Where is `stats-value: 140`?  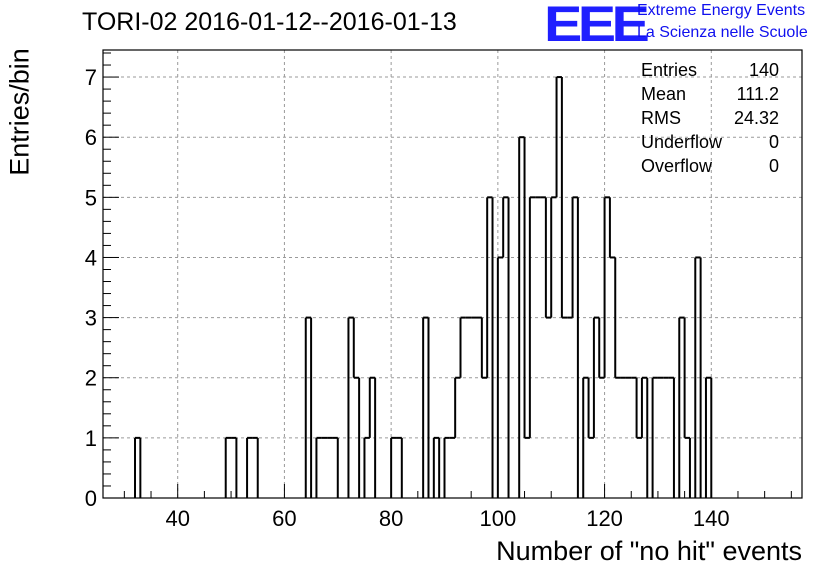
stats-value: 140 is located at coordinates (763, 70).